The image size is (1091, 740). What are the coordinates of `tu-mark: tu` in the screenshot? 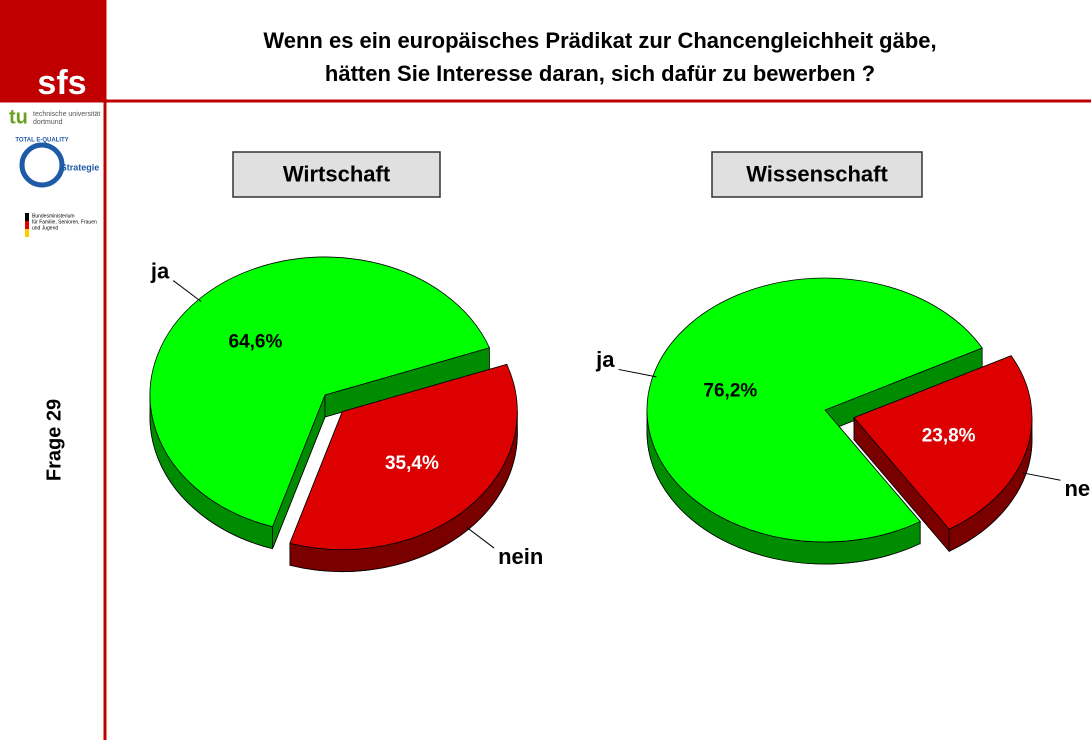 It's located at (18, 117).